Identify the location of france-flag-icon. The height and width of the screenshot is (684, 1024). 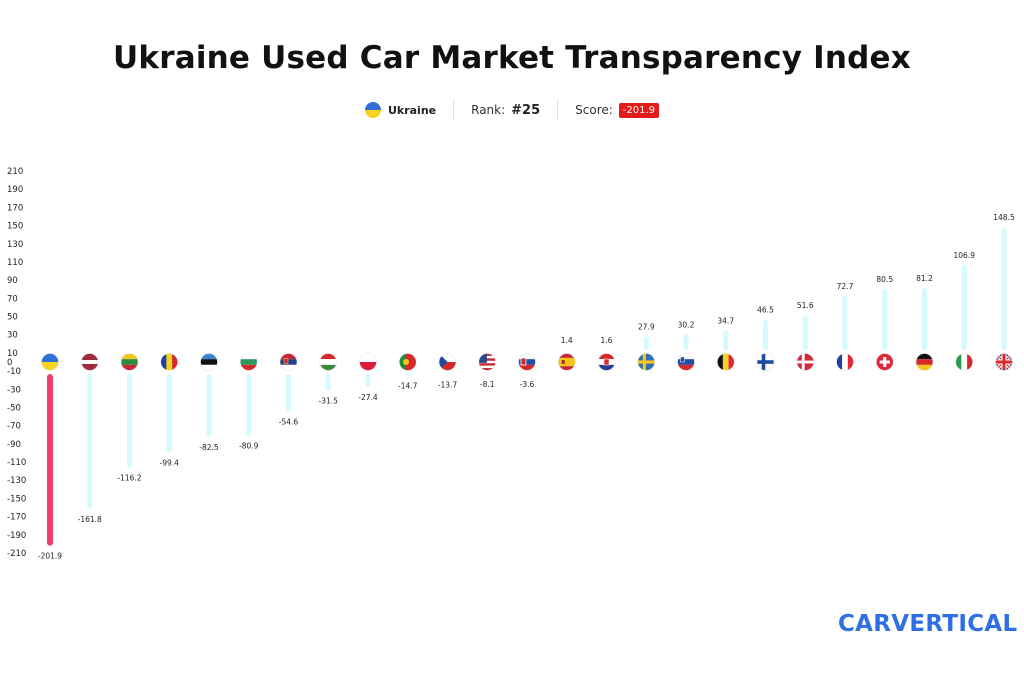
(845, 362).